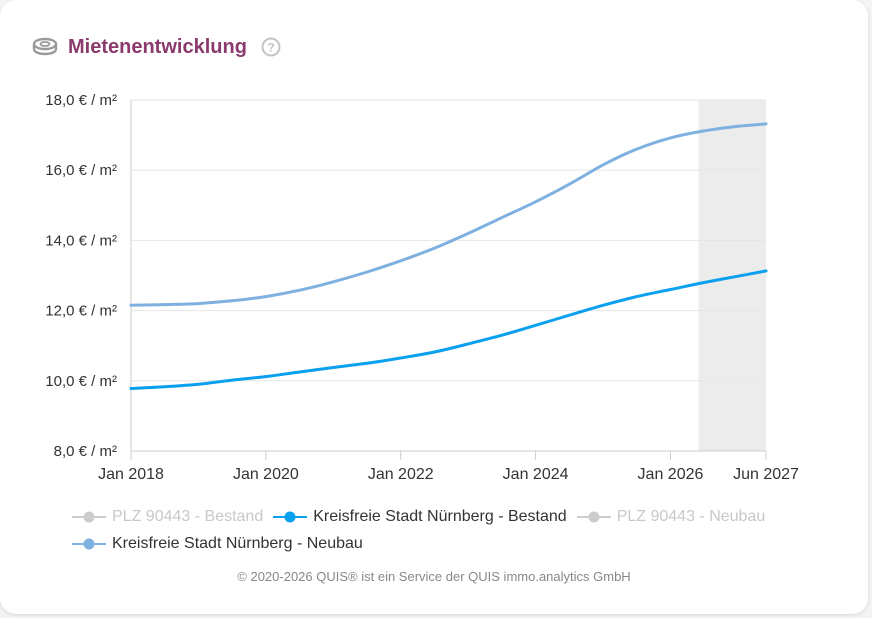 The height and width of the screenshot is (618, 872). Describe the element at coordinates (766, 474) in the screenshot. I see `x-tick-label: Jun 2027` at that location.